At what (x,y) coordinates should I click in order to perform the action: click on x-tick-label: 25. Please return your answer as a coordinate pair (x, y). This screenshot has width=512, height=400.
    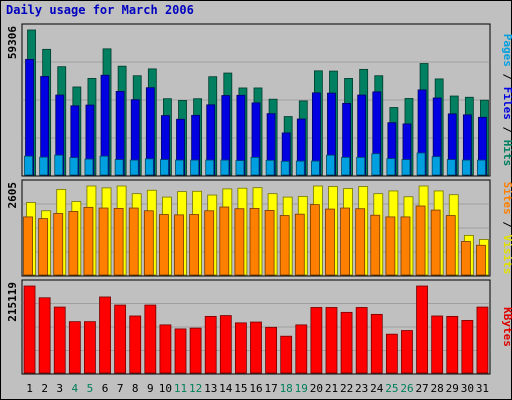
    Looking at the image, I should click on (391, 388).